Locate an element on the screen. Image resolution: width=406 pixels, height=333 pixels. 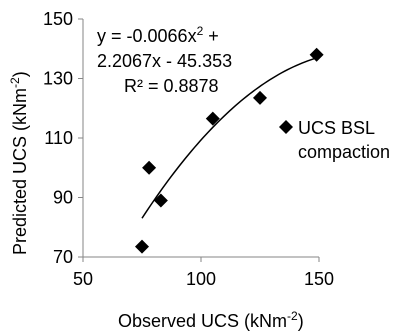
y-tick-label: 150 is located at coordinates (58, 19).